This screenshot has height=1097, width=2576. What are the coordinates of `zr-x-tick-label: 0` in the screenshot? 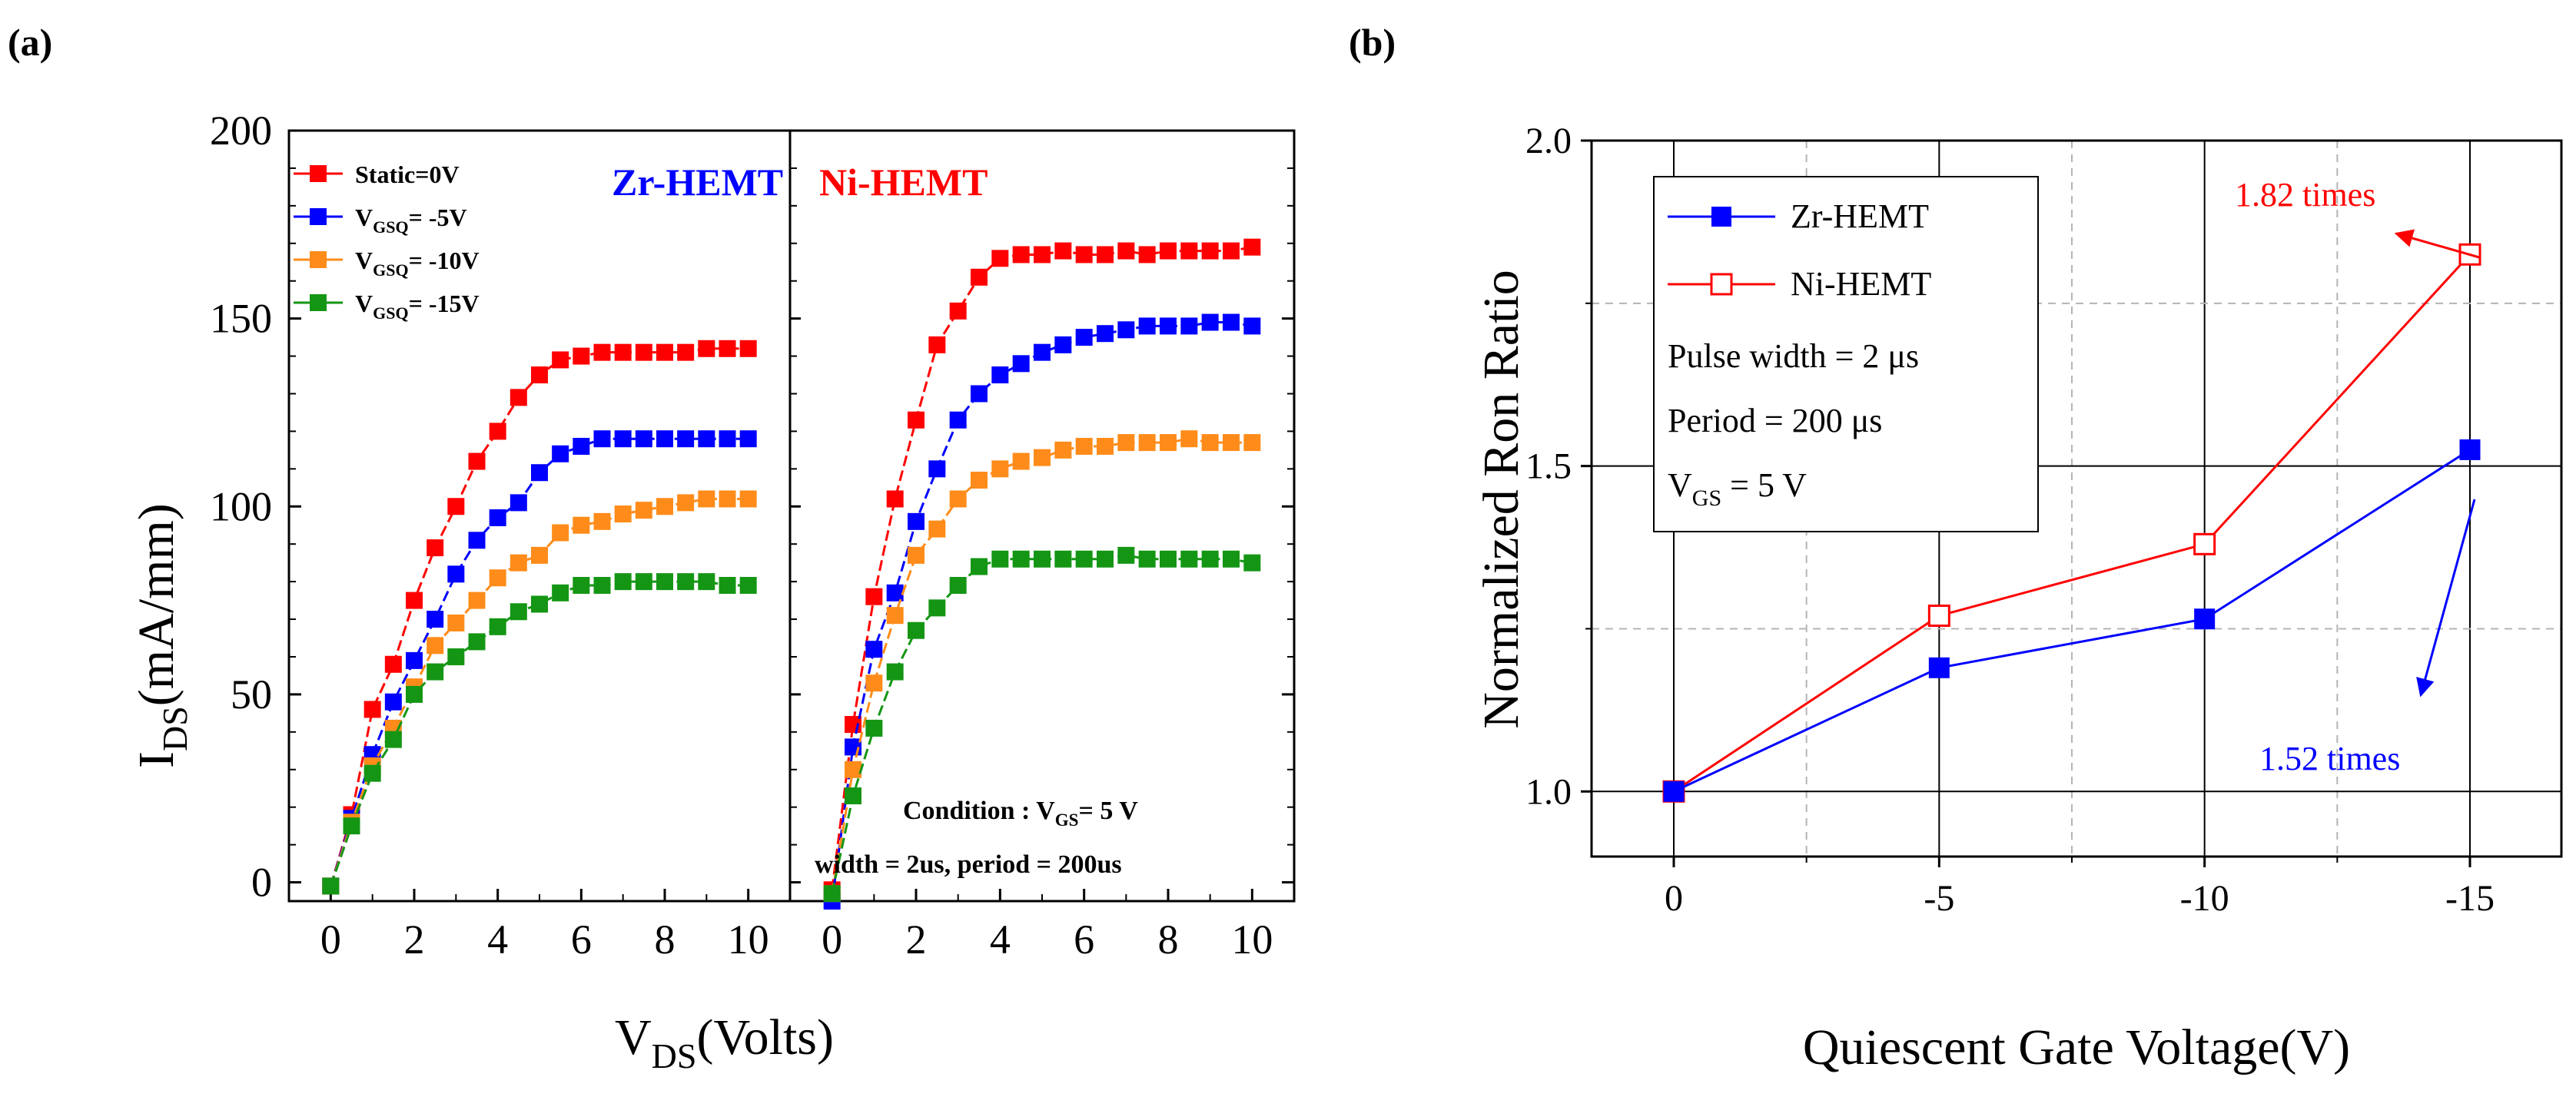 It's located at (330, 940).